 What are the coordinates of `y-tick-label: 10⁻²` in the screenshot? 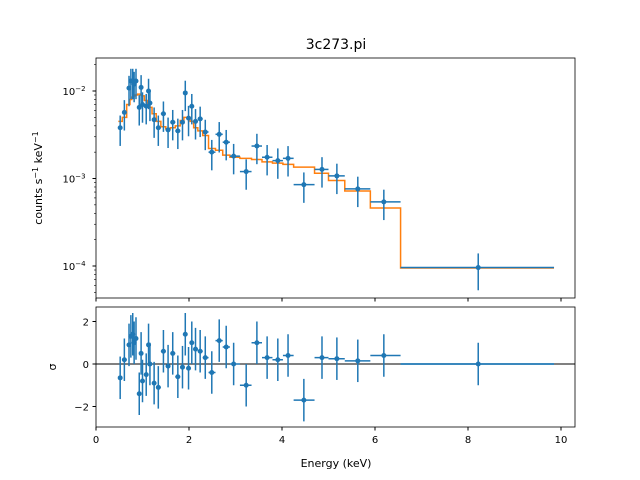 It's located at (73, 91).